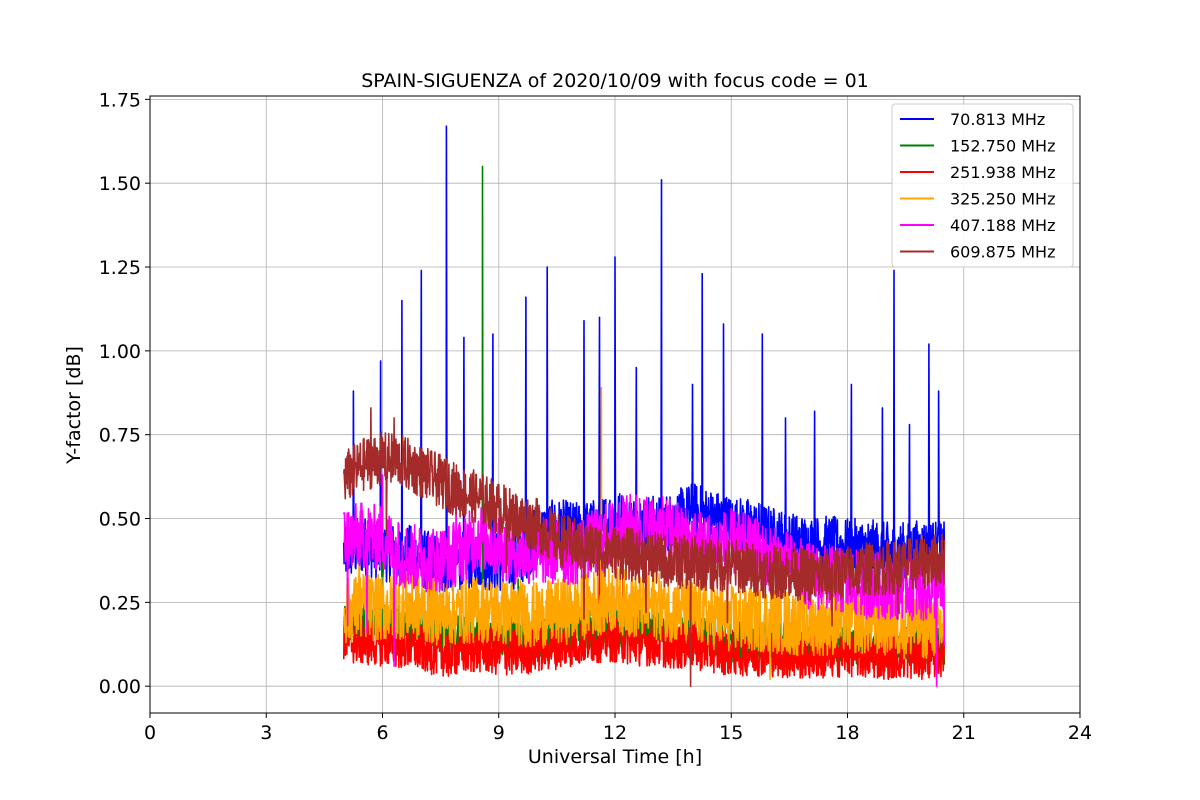 The width and height of the screenshot is (1200, 800). Describe the element at coordinates (964, 733) in the screenshot. I see `x-tick-label: 21` at that location.